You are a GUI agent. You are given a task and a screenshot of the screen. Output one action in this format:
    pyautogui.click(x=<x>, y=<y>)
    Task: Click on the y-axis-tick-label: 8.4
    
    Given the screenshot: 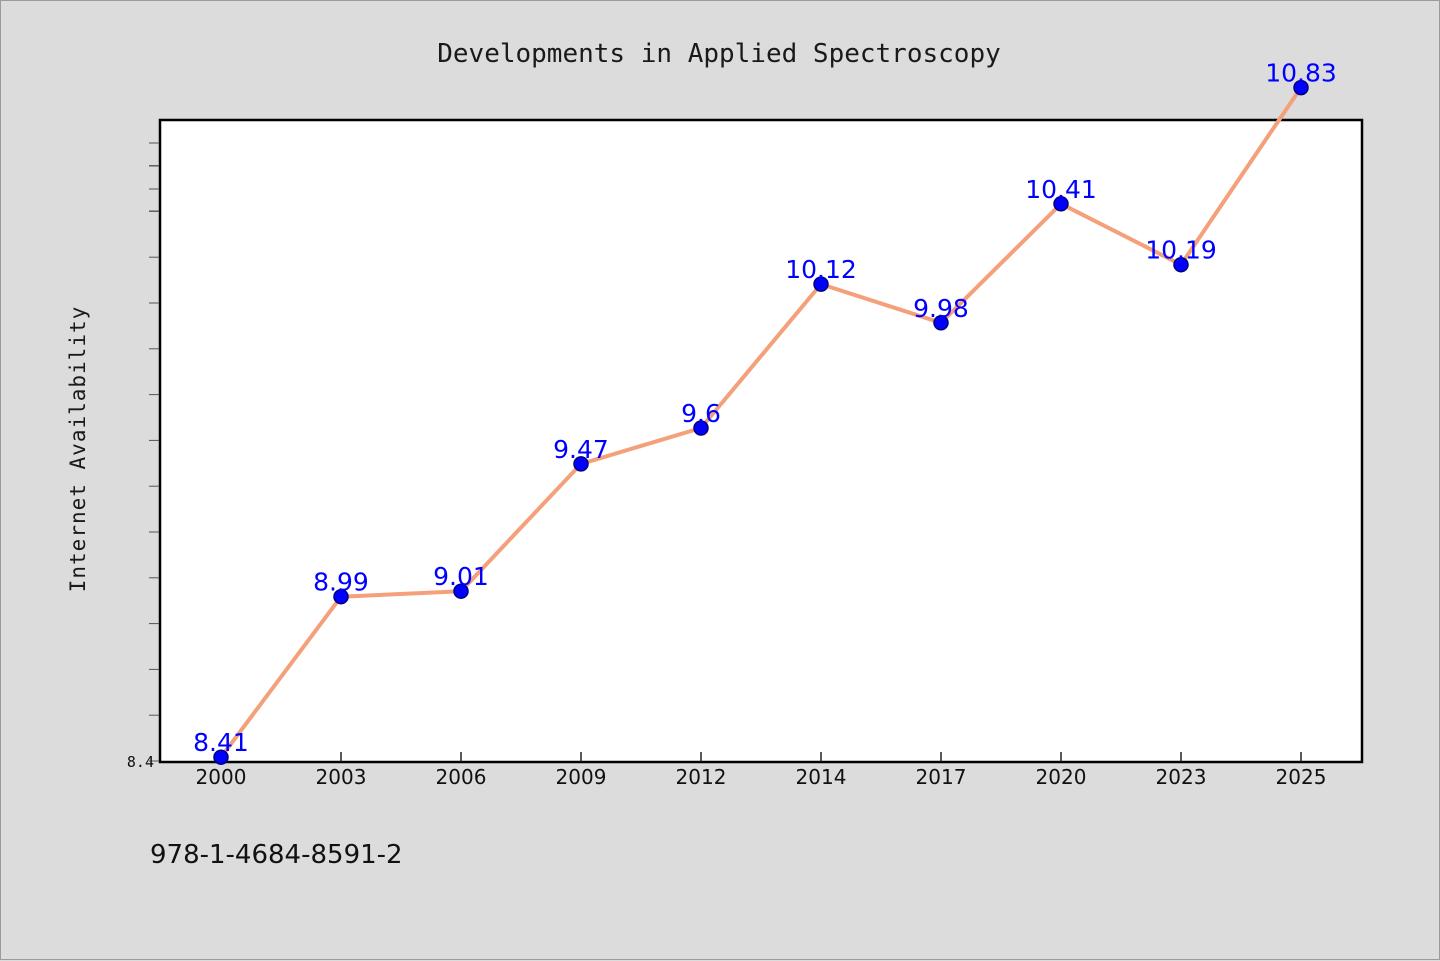 What is the action you would take?
    pyautogui.click(x=140, y=762)
    